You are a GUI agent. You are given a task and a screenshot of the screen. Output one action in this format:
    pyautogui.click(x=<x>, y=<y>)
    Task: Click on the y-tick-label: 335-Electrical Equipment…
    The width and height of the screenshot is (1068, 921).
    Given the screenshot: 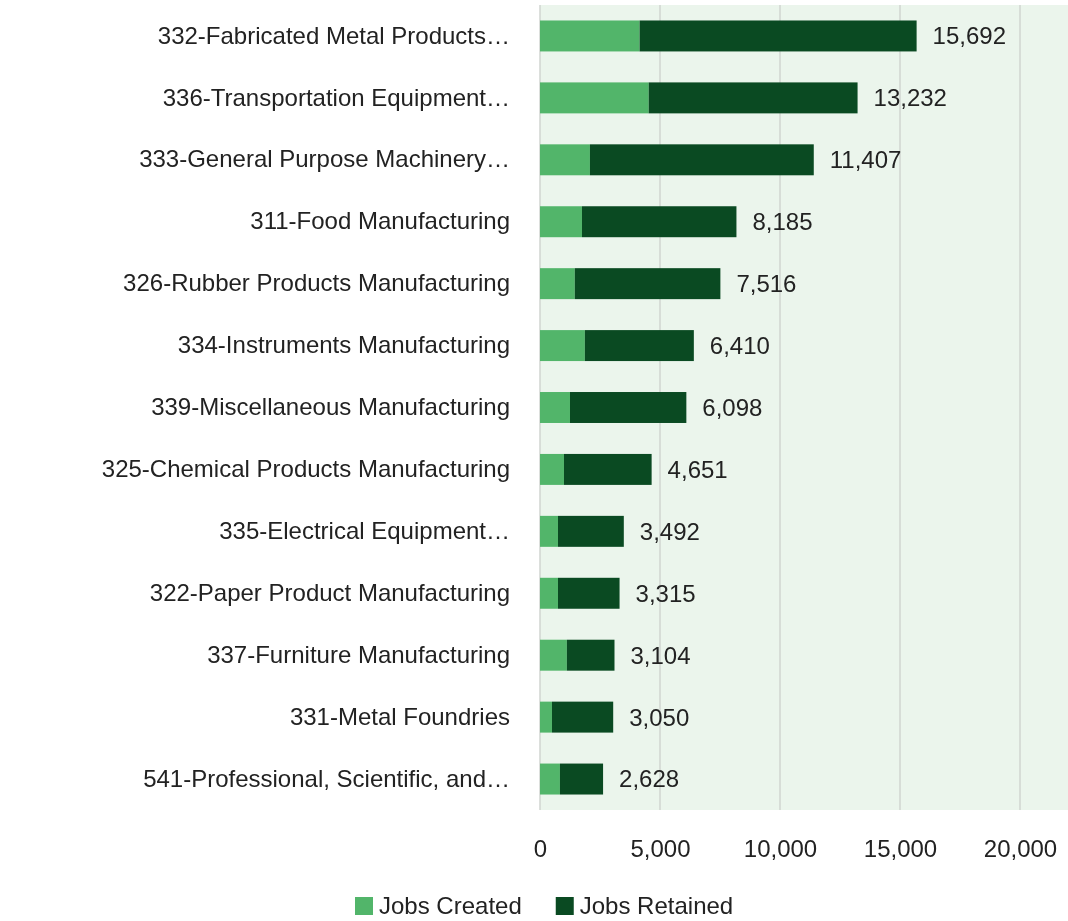 What is the action you would take?
    pyautogui.click(x=364, y=531)
    